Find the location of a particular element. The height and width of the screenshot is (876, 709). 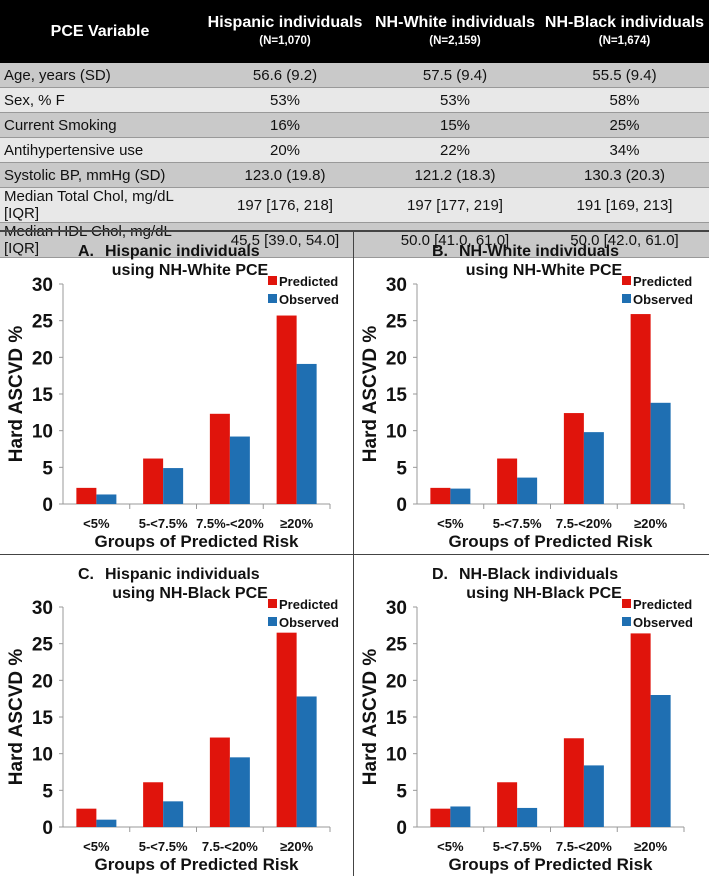

column-header: NH-White individuals (N=2,159) is located at coordinates (455, 31).